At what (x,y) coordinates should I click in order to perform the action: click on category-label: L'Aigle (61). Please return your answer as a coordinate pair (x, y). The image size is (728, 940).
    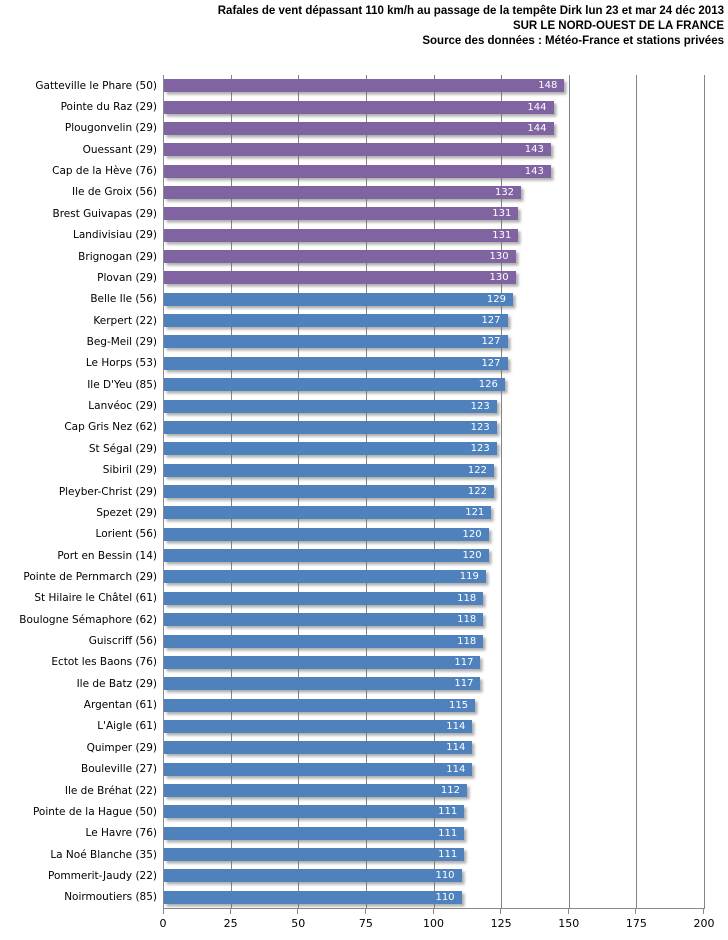
    Looking at the image, I should click on (127, 726).